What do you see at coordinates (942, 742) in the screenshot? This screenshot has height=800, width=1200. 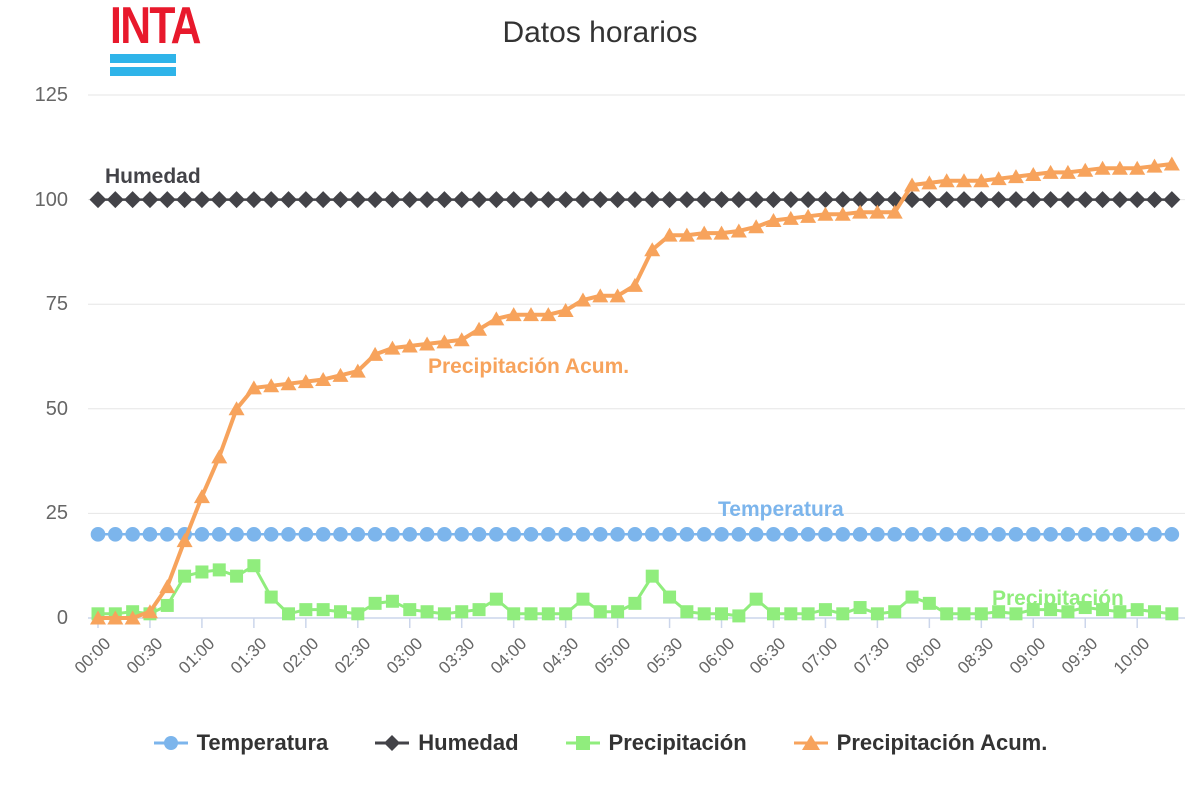 I see `legend-label-precipitacion-acum: Precipitación Acum.` at bounding box center [942, 742].